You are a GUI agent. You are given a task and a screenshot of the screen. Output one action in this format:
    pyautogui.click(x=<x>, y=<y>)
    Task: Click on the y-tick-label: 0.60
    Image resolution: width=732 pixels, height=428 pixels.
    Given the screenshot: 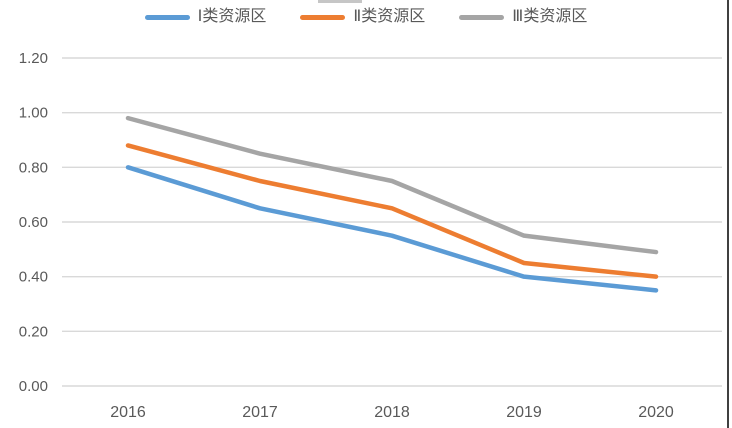 What is the action you would take?
    pyautogui.click(x=33, y=222)
    